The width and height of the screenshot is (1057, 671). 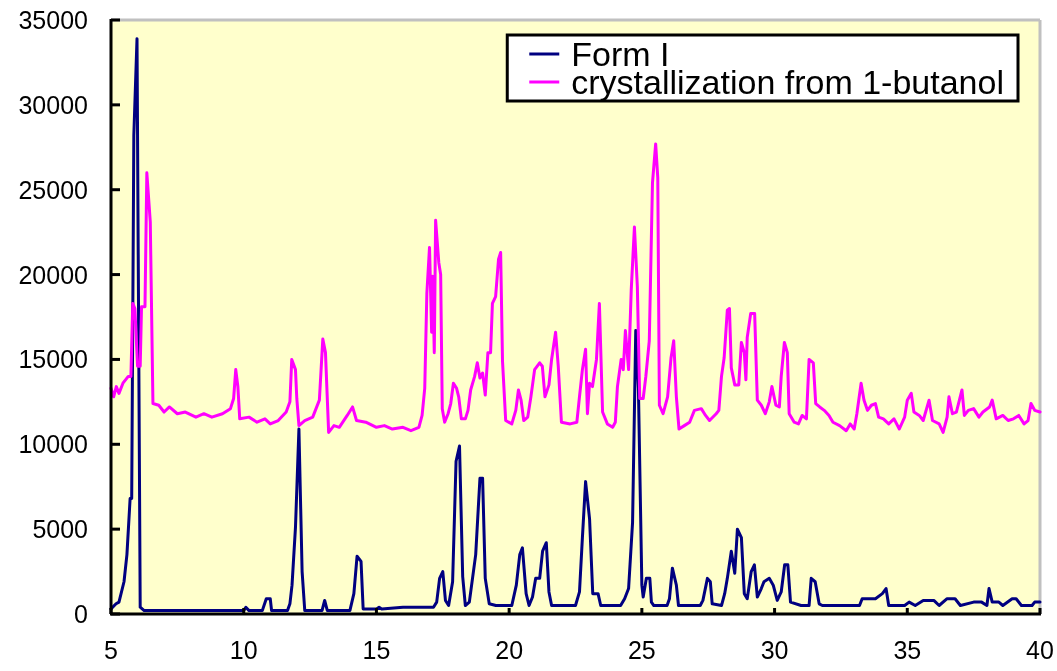 I want to click on x-tick-label: 5, so click(x=111, y=650).